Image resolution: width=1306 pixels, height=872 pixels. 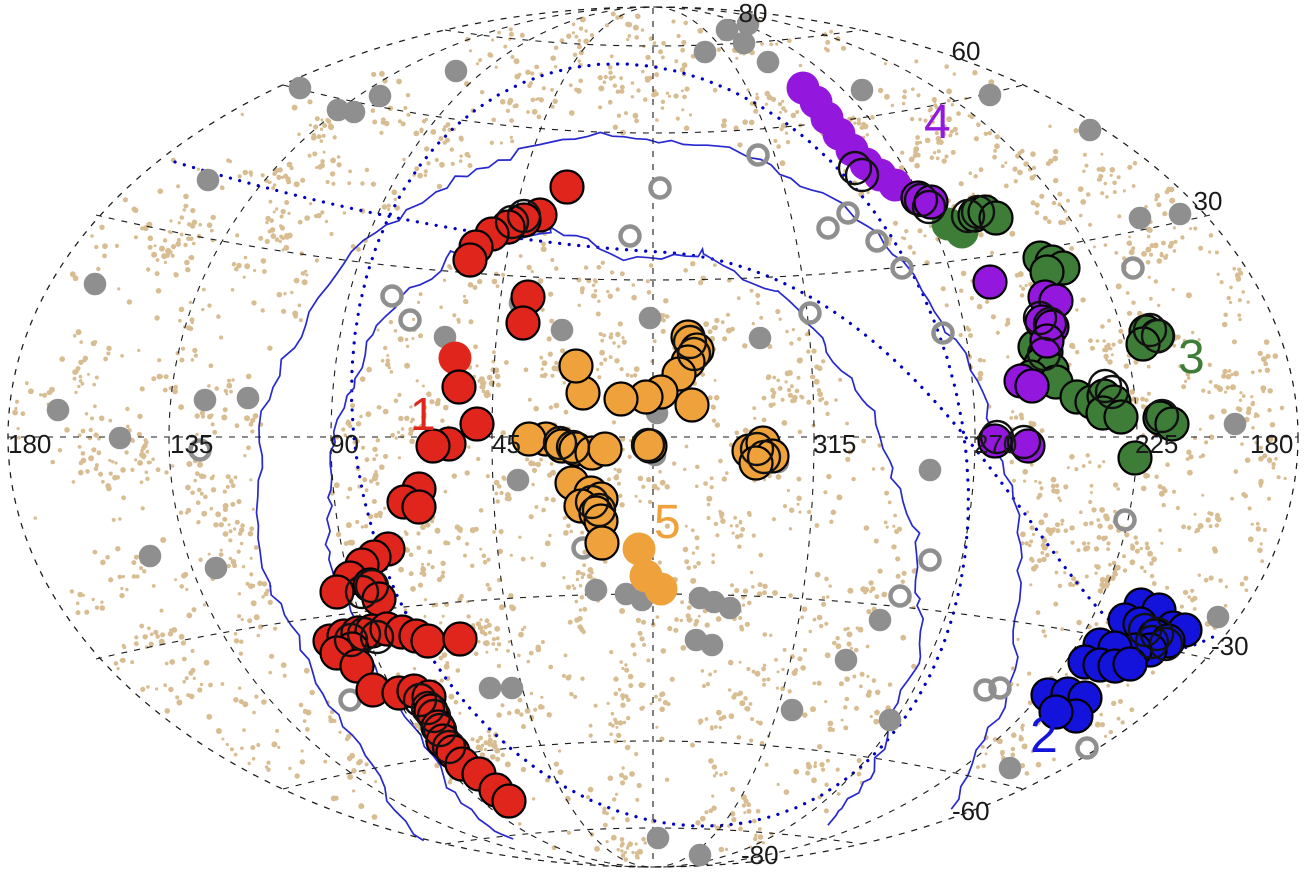 I want to click on grid-label-135: 135, so click(x=191, y=444).